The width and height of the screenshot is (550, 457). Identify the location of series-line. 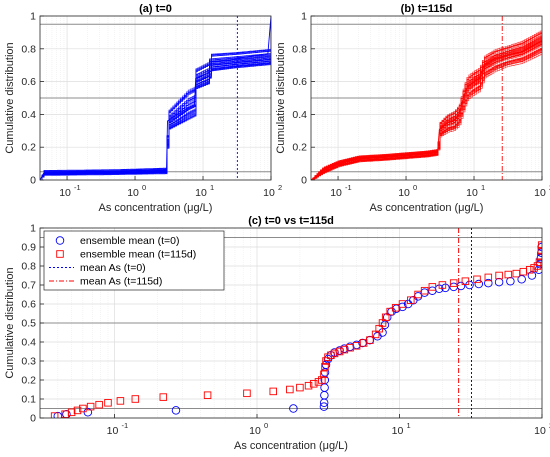
(426, 110).